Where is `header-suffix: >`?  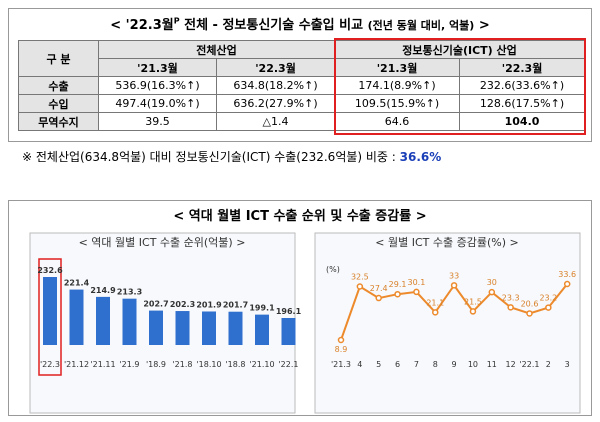 header-suffix: > is located at coordinates (482, 25).